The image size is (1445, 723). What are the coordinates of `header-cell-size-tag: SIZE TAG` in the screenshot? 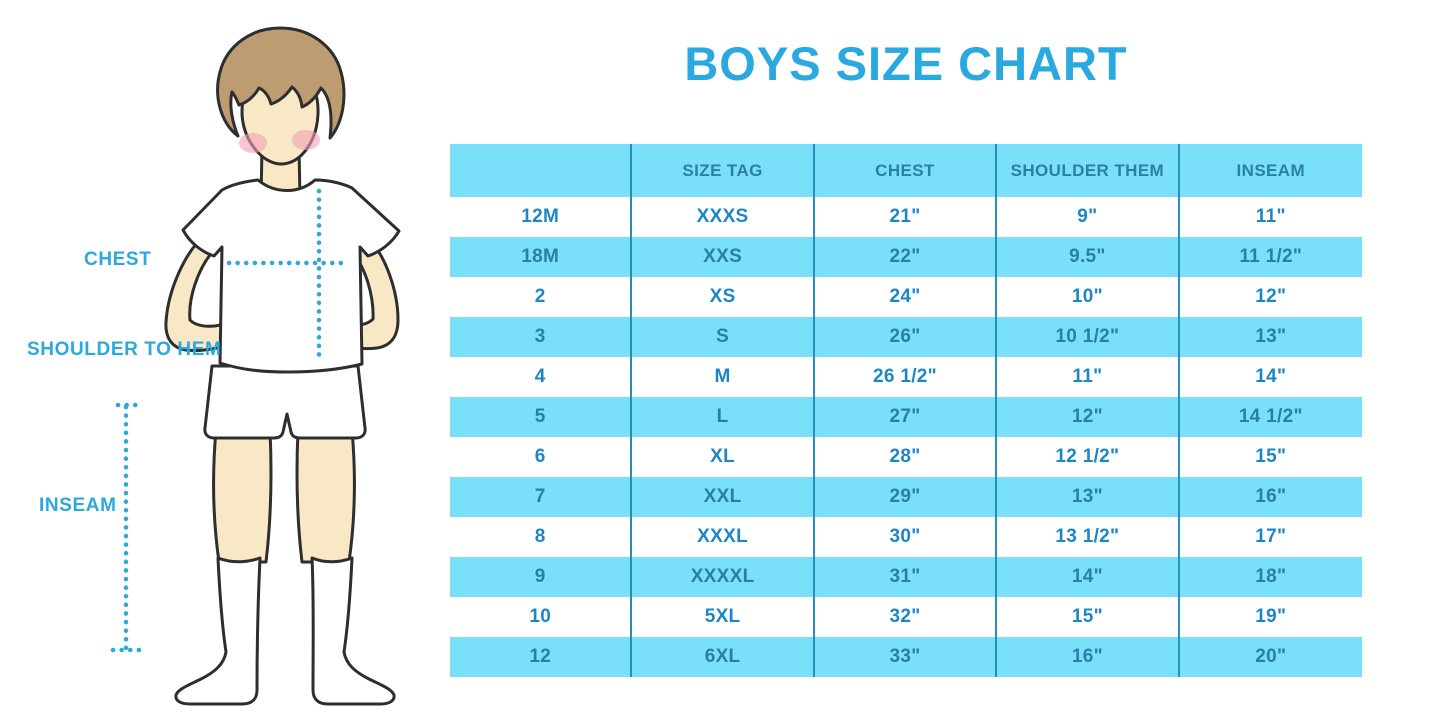 It's located at (723, 170).